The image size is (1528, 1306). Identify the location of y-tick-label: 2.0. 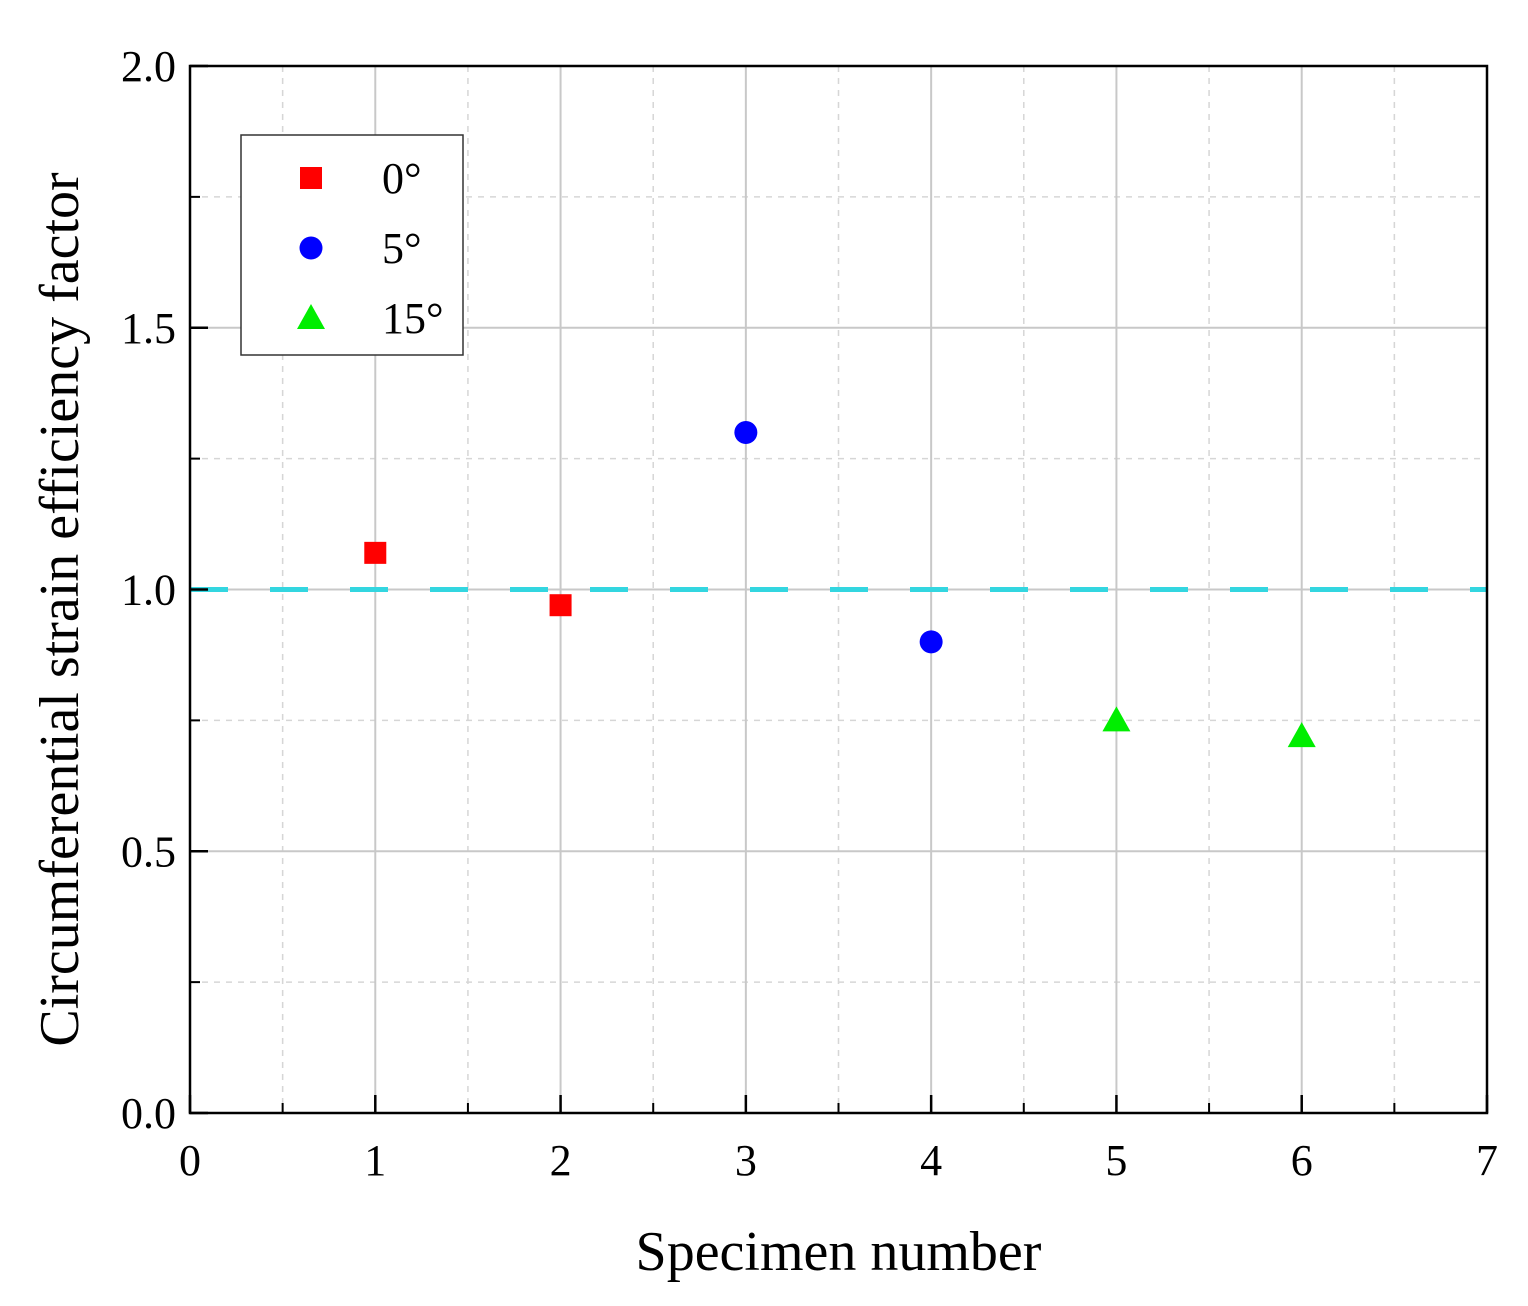
(148, 66).